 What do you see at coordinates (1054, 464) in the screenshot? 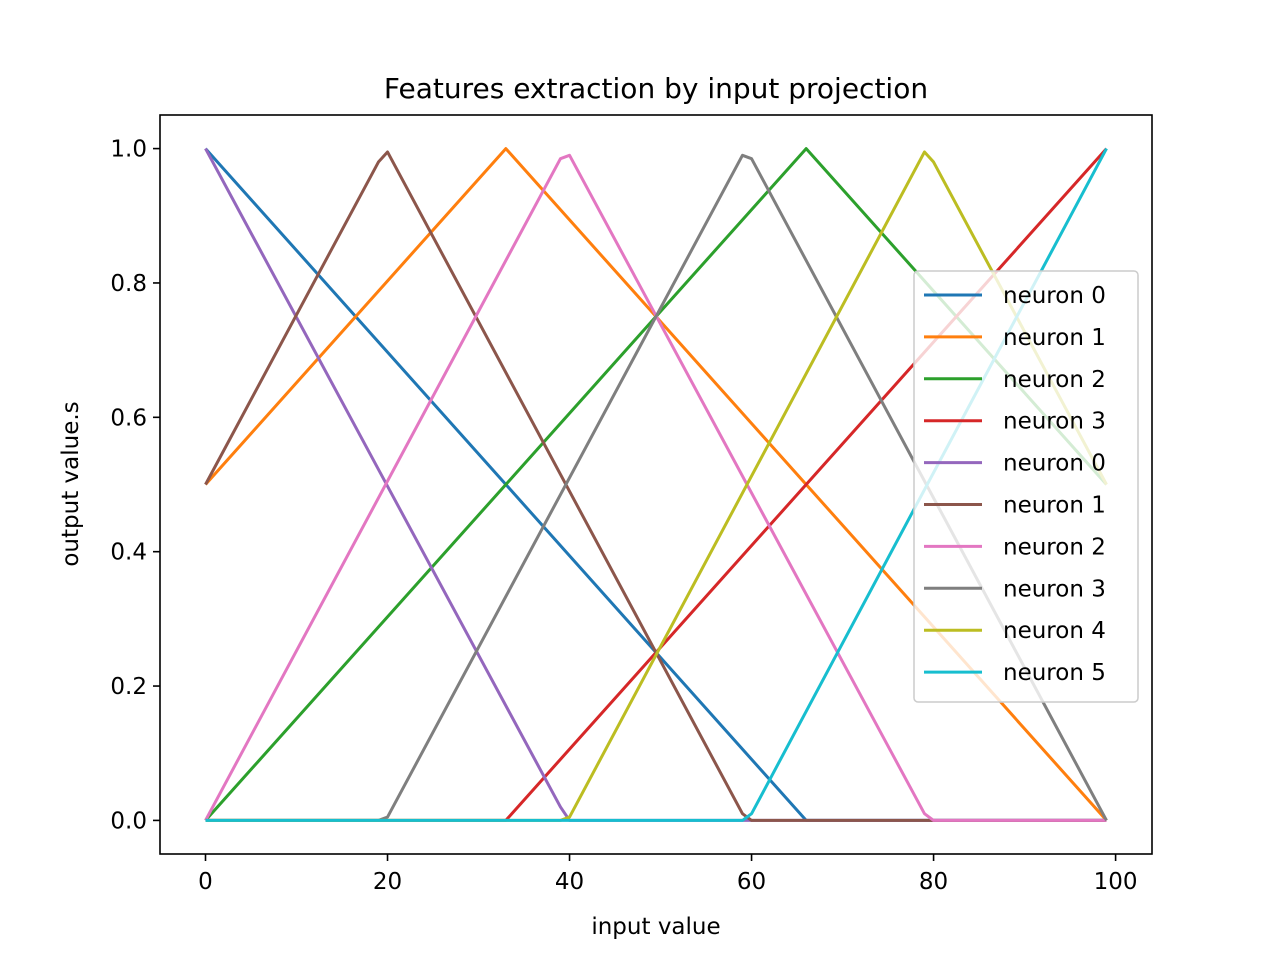
I see `legend-label-4: neuron 0` at bounding box center [1054, 464].